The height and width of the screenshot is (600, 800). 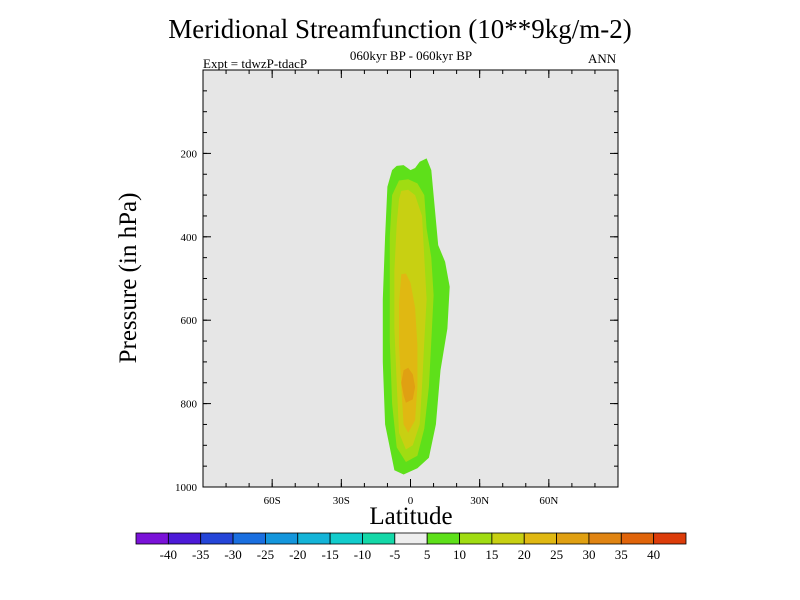 I want to click on chart-subtitle: 060kyr BP - 060kyr BP, so click(x=411, y=55).